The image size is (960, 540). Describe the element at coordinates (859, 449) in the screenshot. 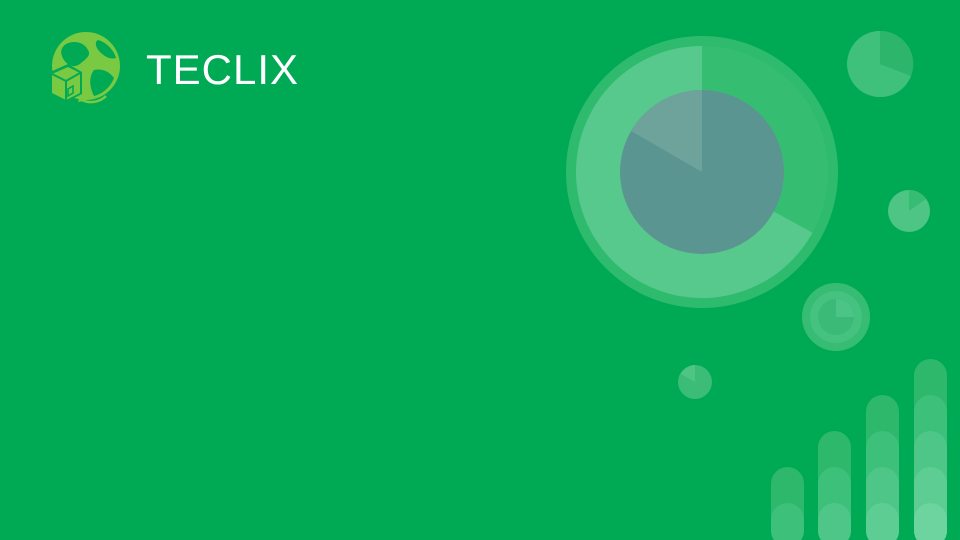

I see `rising-bars` at that location.